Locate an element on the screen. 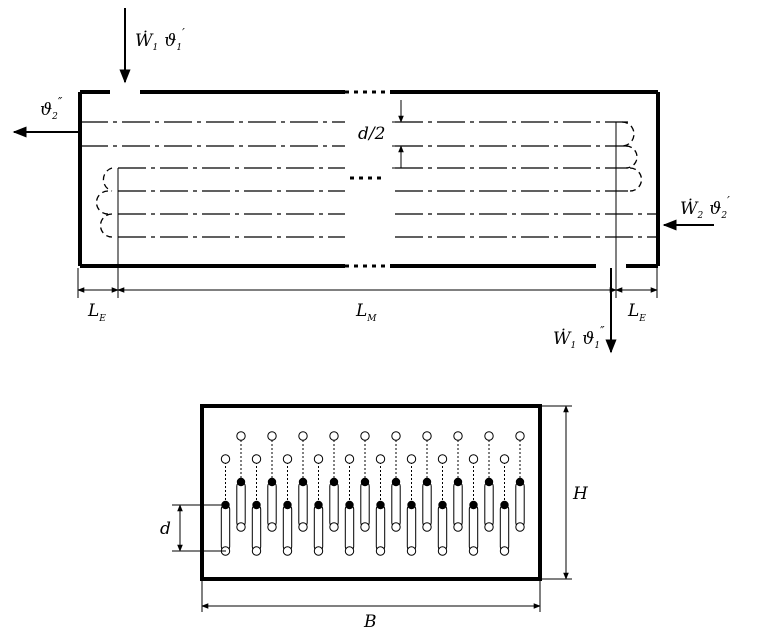 This screenshot has height=633, width=759. outlet-fluid2-label: ϑ2″ is located at coordinates (51, 108).